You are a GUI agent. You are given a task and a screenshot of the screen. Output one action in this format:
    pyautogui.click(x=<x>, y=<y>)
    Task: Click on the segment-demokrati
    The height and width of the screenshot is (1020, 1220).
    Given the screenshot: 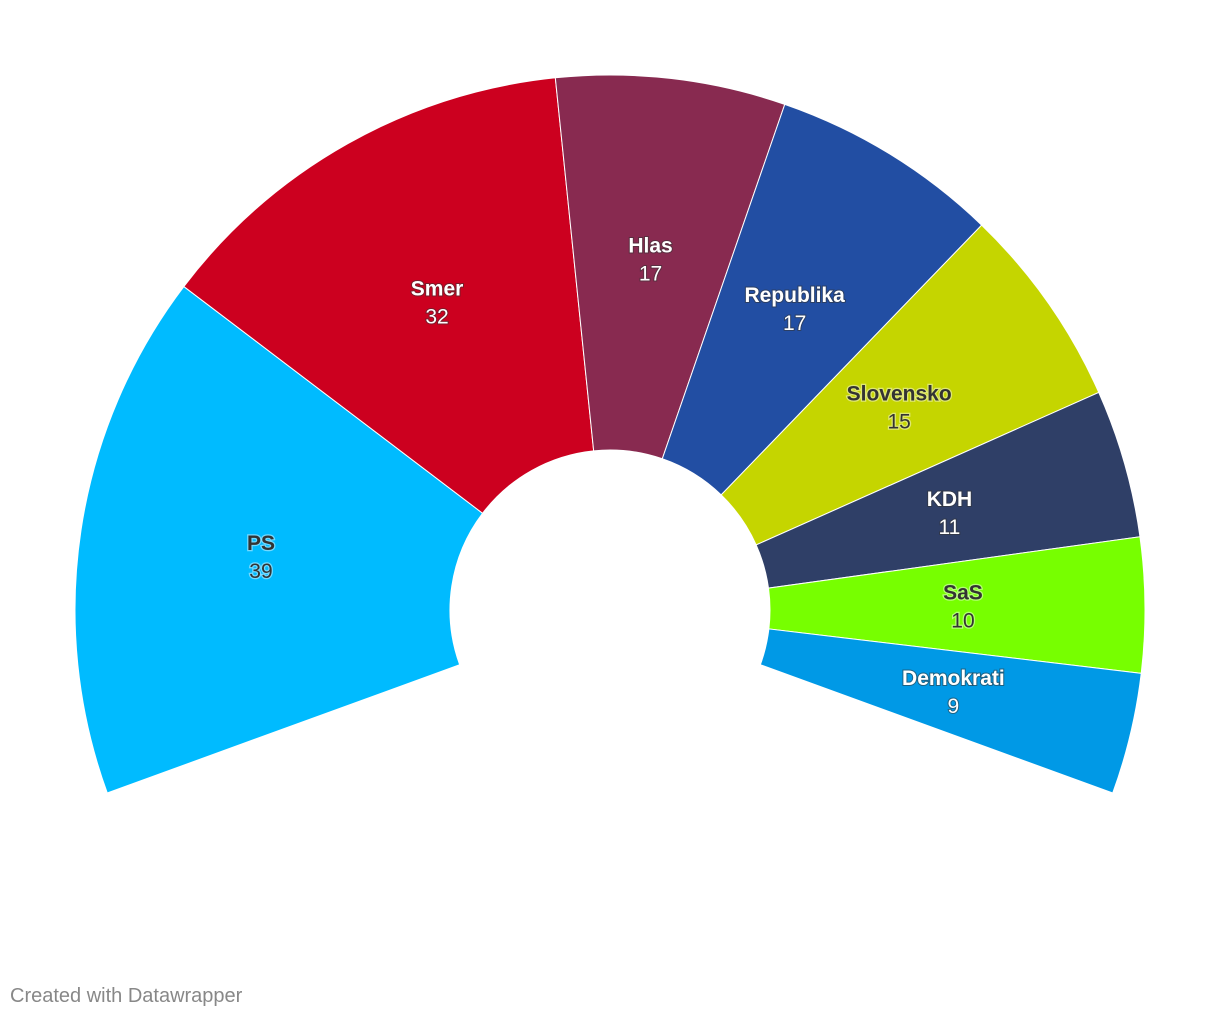 What is the action you would take?
    pyautogui.click(x=950, y=711)
    